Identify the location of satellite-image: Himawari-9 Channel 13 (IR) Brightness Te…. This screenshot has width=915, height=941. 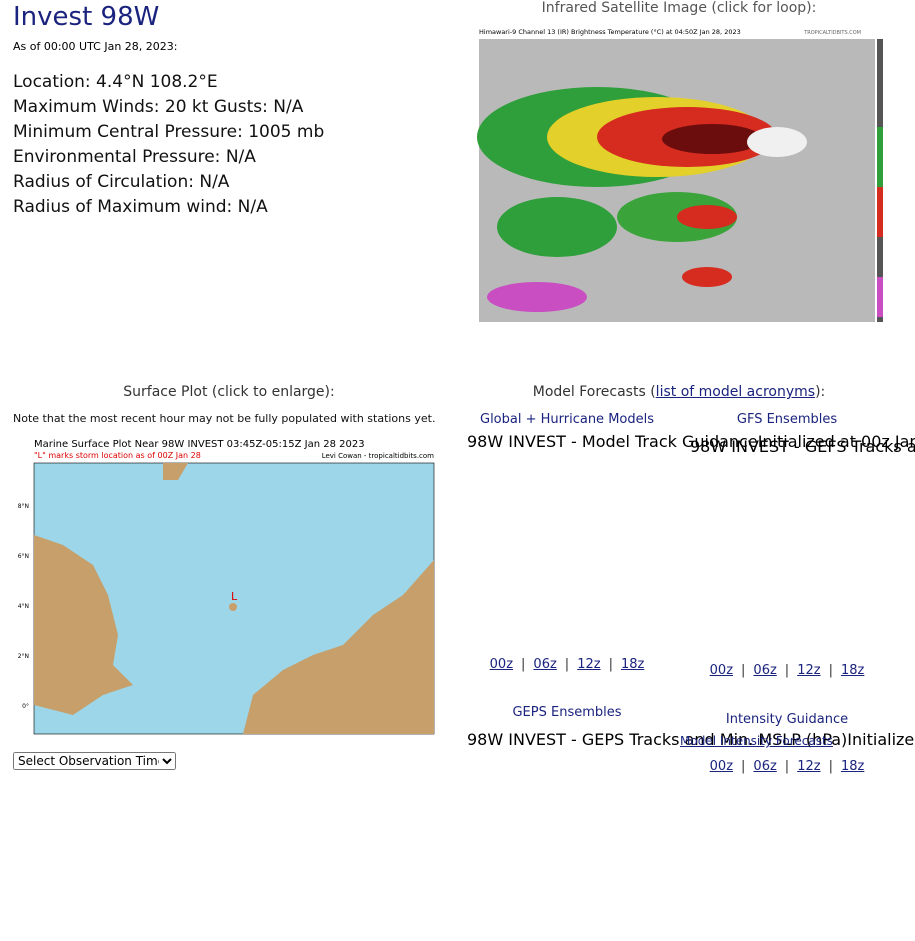
(681, 175).